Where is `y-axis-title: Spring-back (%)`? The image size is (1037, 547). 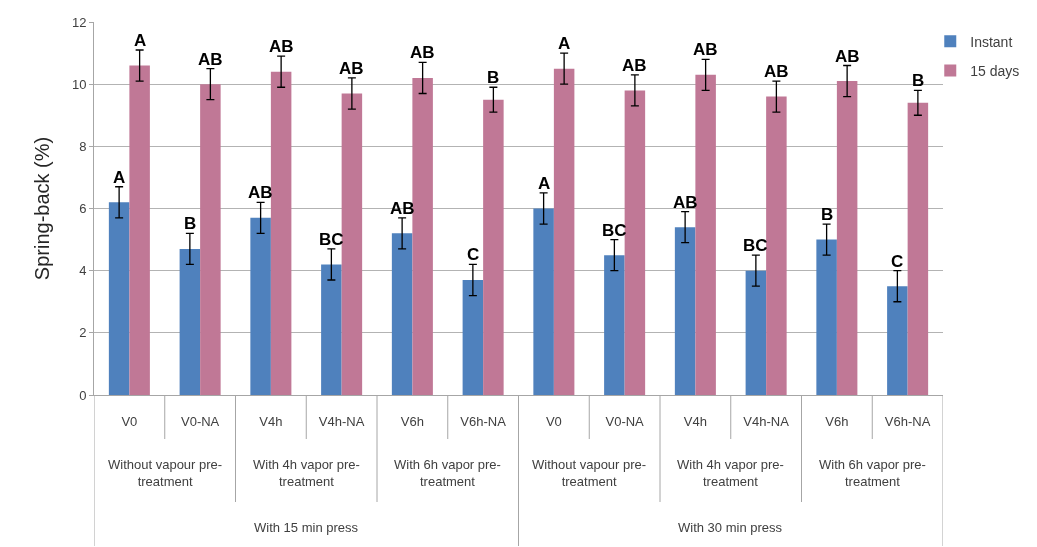
y-axis-title: Spring-back (%) is located at coordinates (42, 208).